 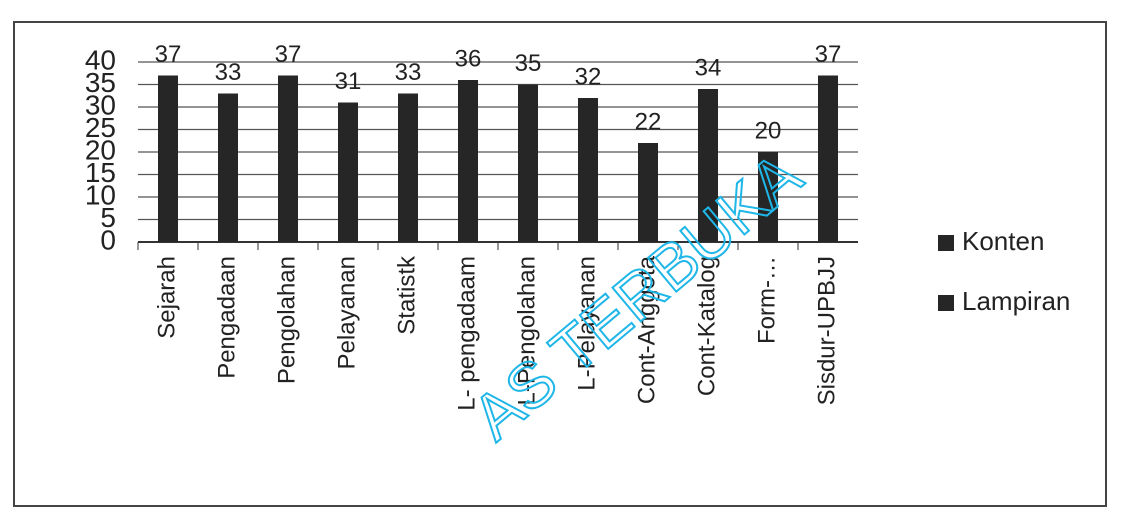 What do you see at coordinates (466, 333) in the screenshot?
I see `x-tick-label: L- pengadaam` at bounding box center [466, 333].